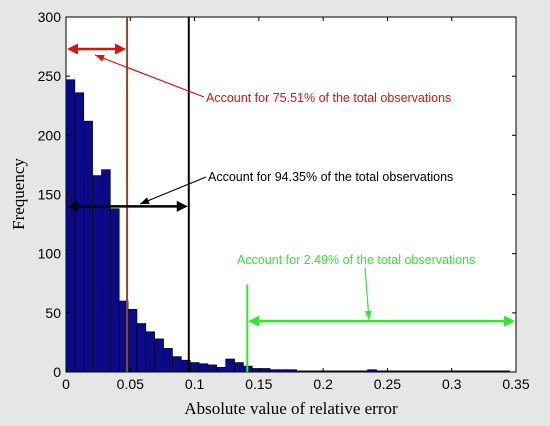 The height and width of the screenshot is (426, 550). Describe the element at coordinates (254, 321) in the screenshot. I see `green-range-arrow-left-head` at that location.